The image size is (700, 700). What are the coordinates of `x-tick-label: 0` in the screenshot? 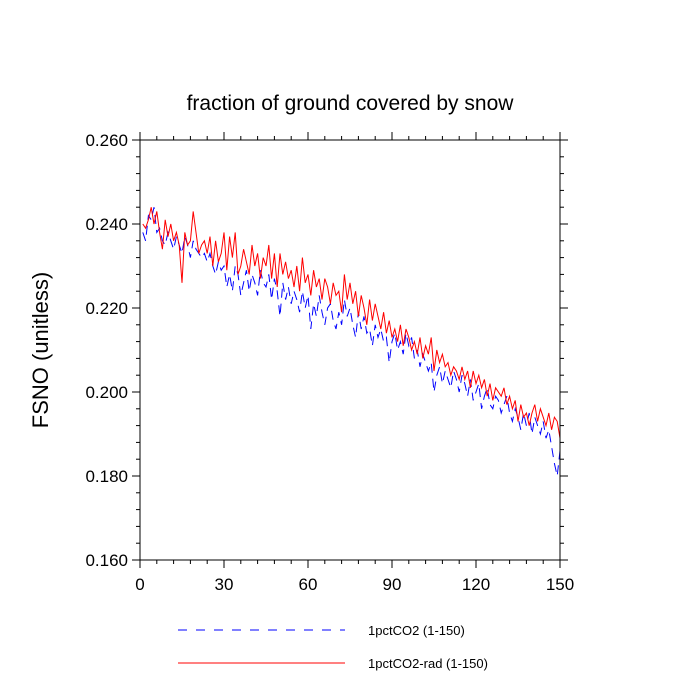 It's located at (139, 584).